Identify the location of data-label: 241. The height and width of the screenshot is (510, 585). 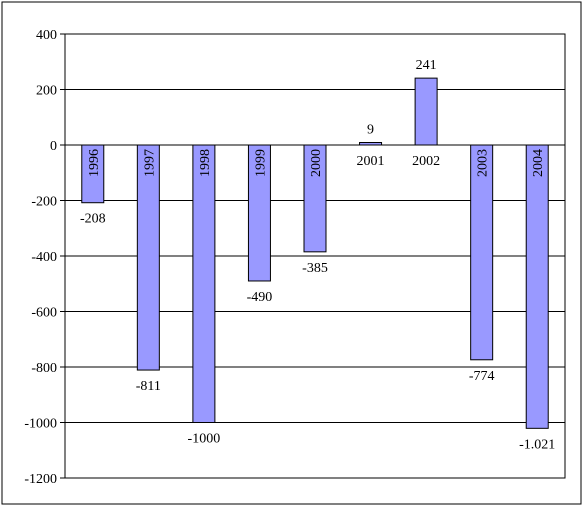
(426, 65).